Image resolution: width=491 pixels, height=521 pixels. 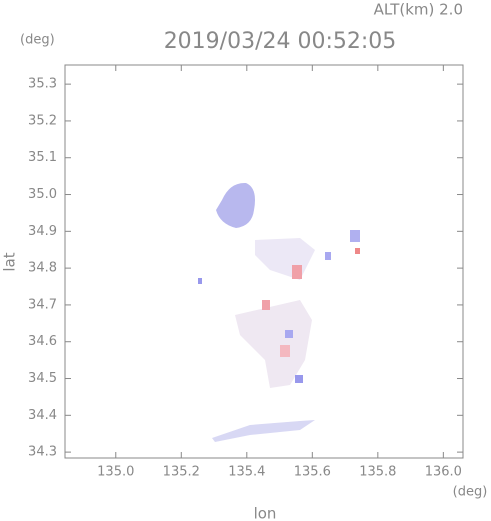 I want to click on x-tick-label: 135.2, so click(x=181, y=472).